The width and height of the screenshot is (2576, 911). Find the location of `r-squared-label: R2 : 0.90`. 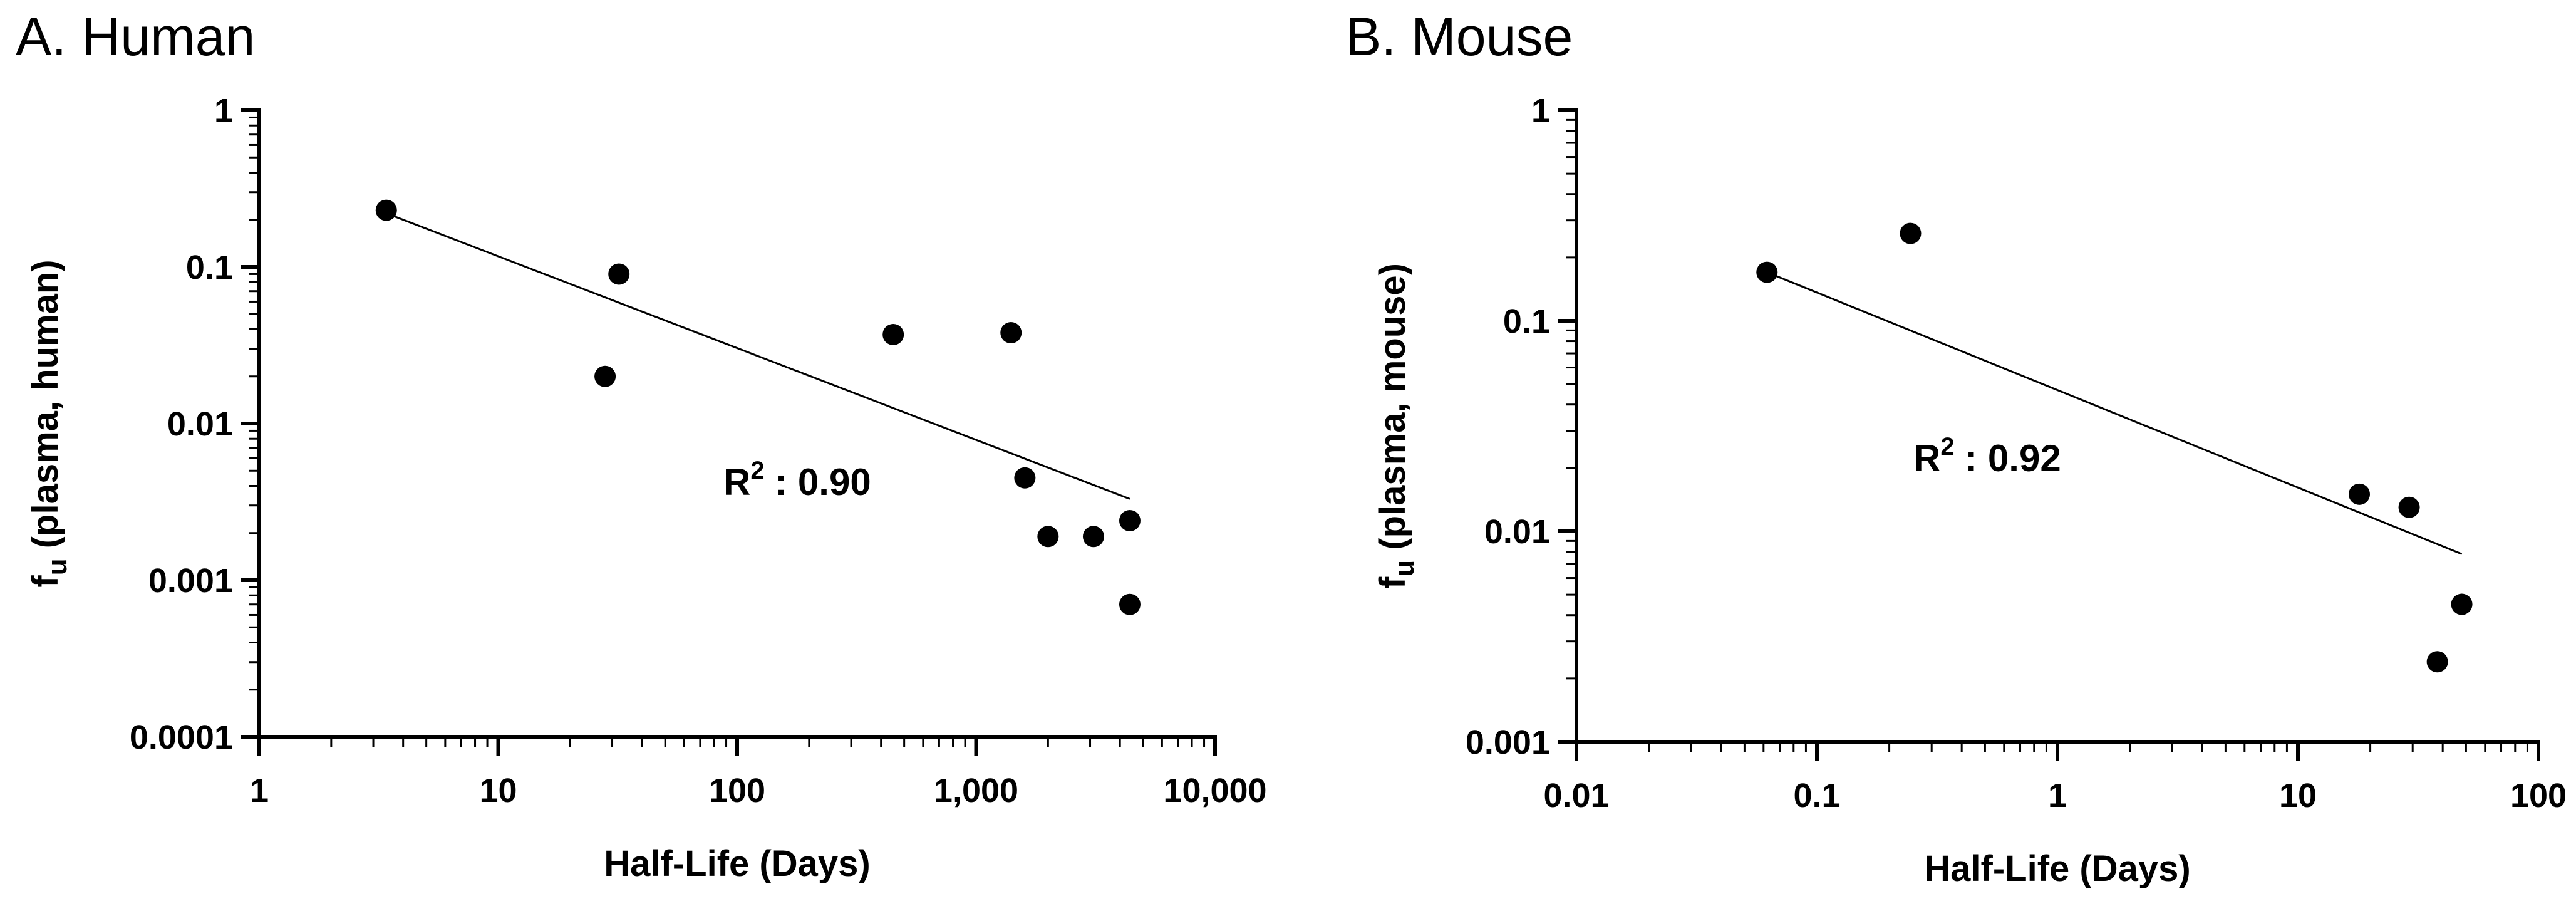

r-squared-label: R2 : 0.90 is located at coordinates (797, 480).